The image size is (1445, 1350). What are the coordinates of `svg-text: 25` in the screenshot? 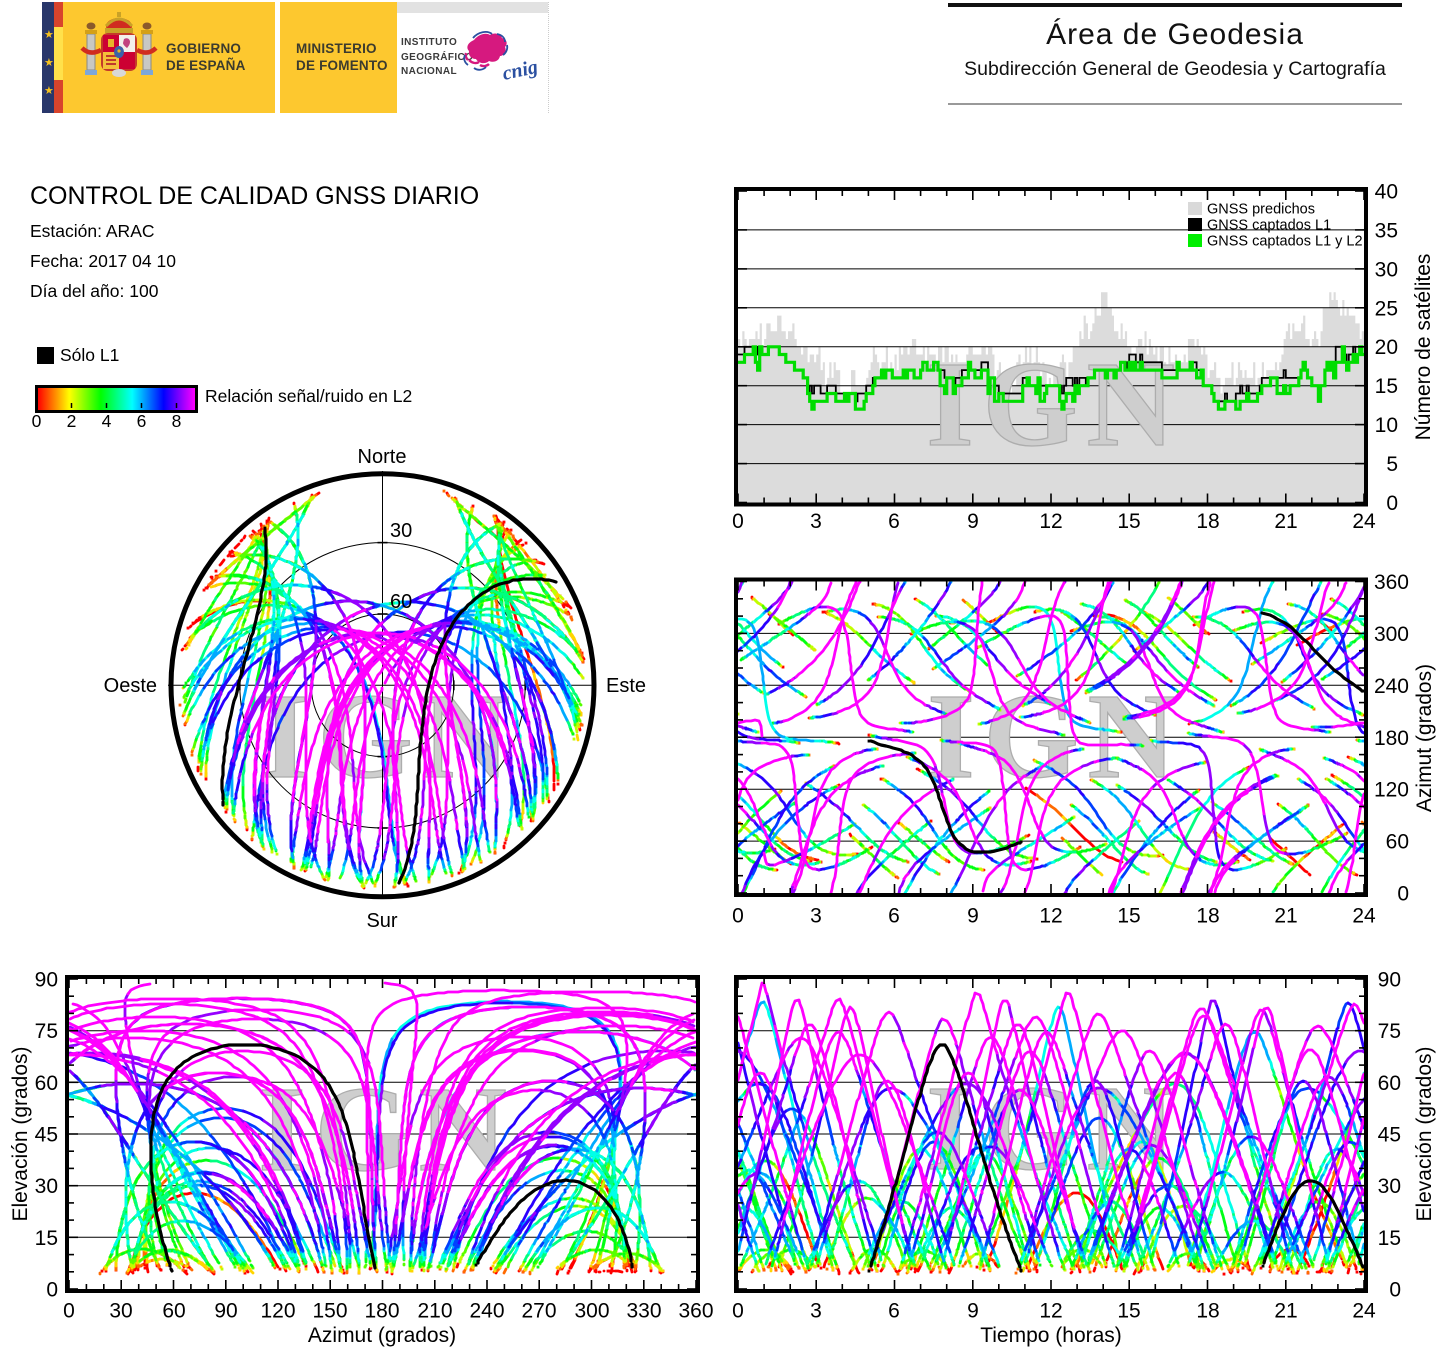 It's located at (1386, 308).